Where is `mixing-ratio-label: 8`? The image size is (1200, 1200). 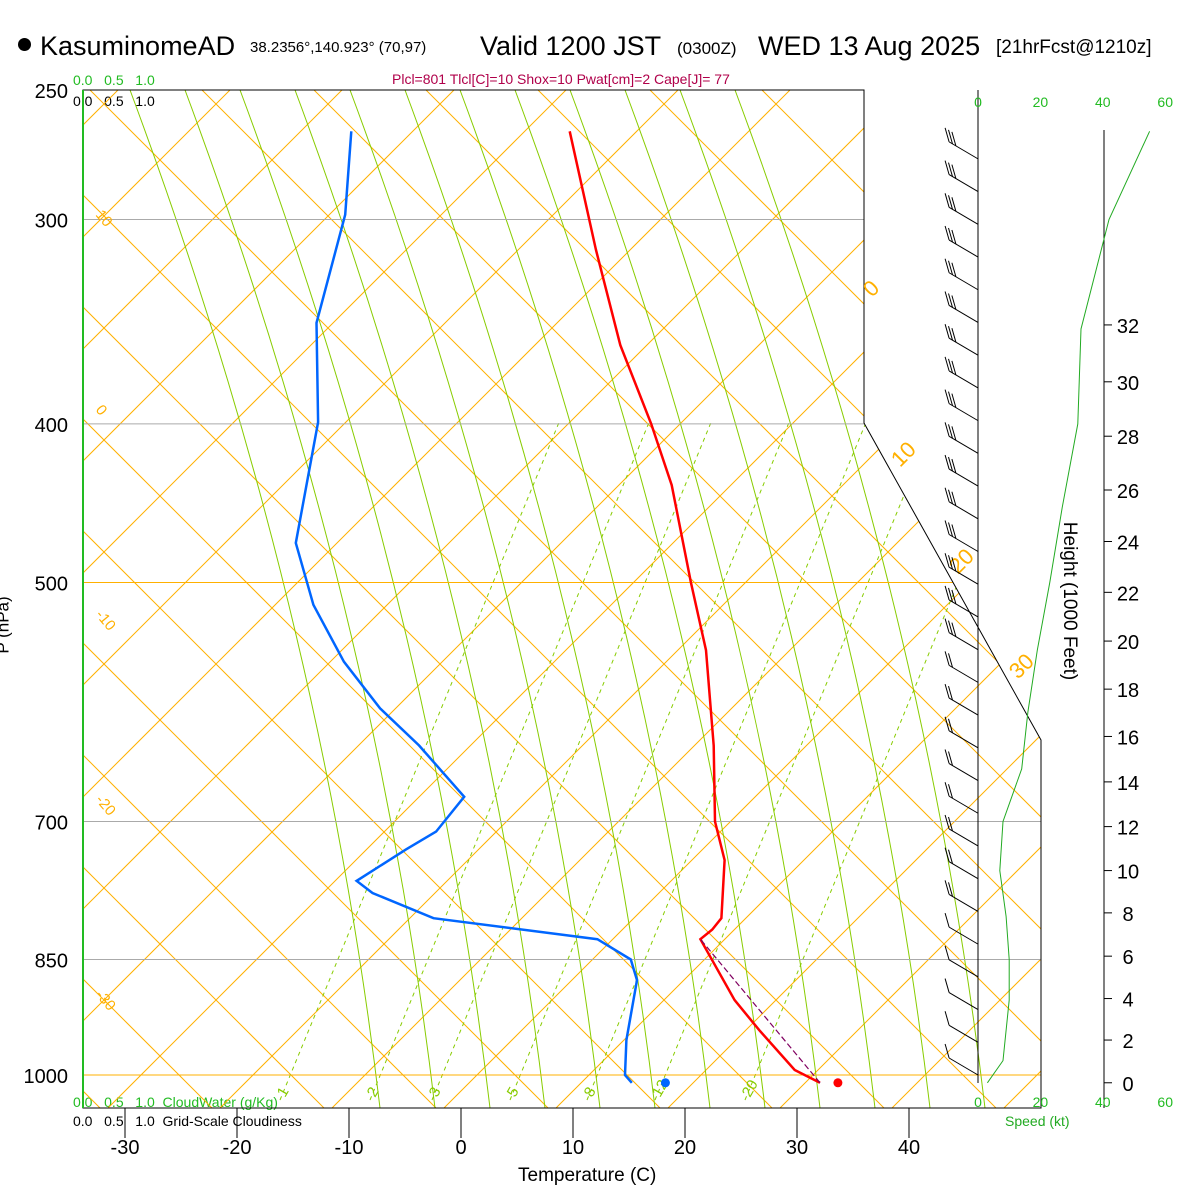
mixing-ratio-label: 8 is located at coordinates (590, 1092).